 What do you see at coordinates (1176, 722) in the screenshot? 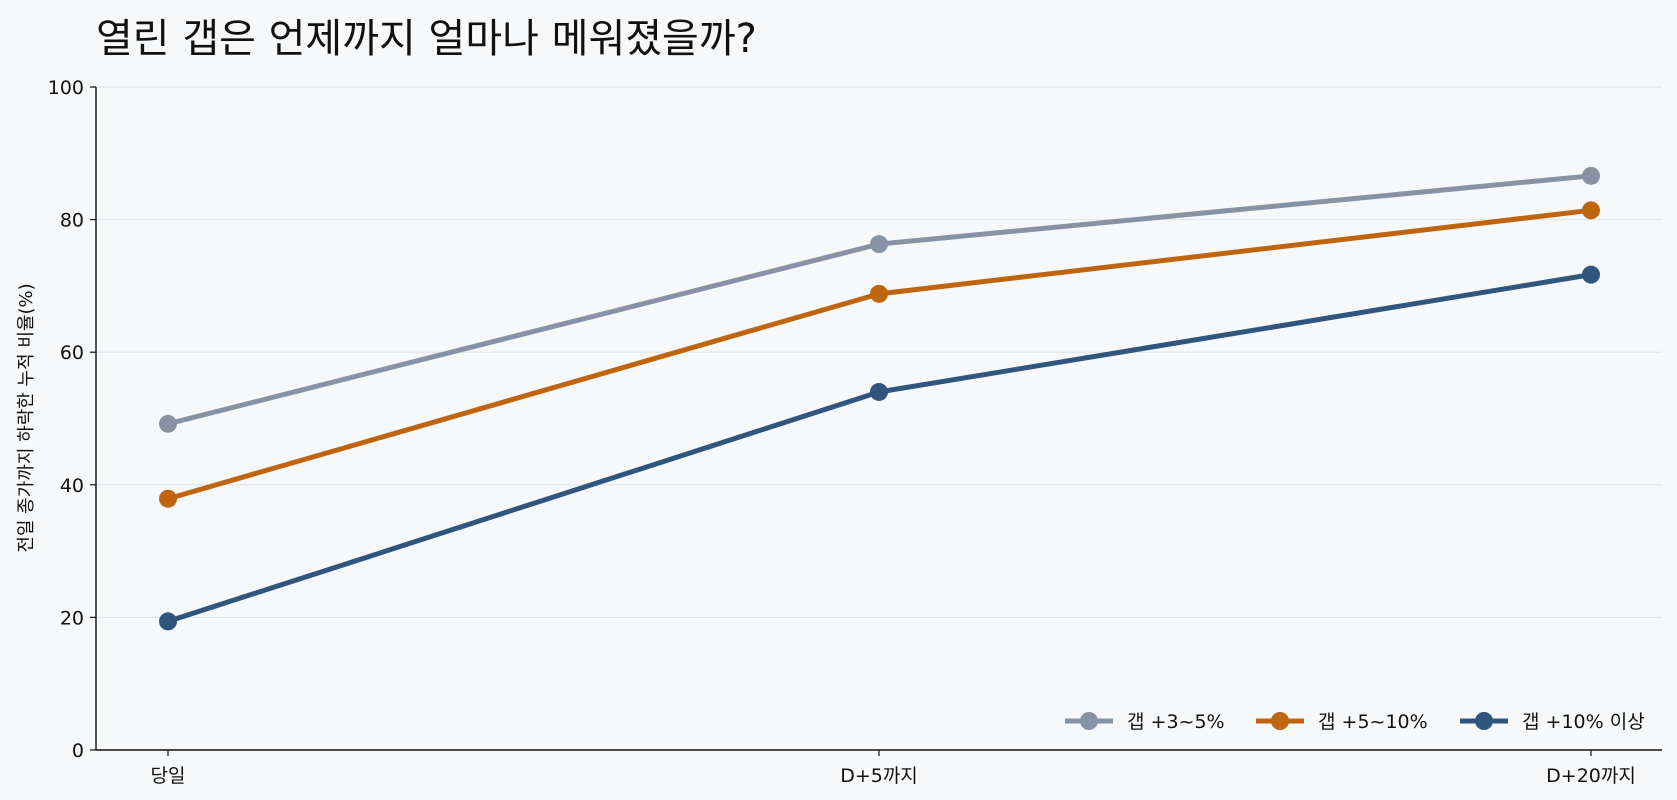
I see `legend-label: 갭 +3~5%` at bounding box center [1176, 722].